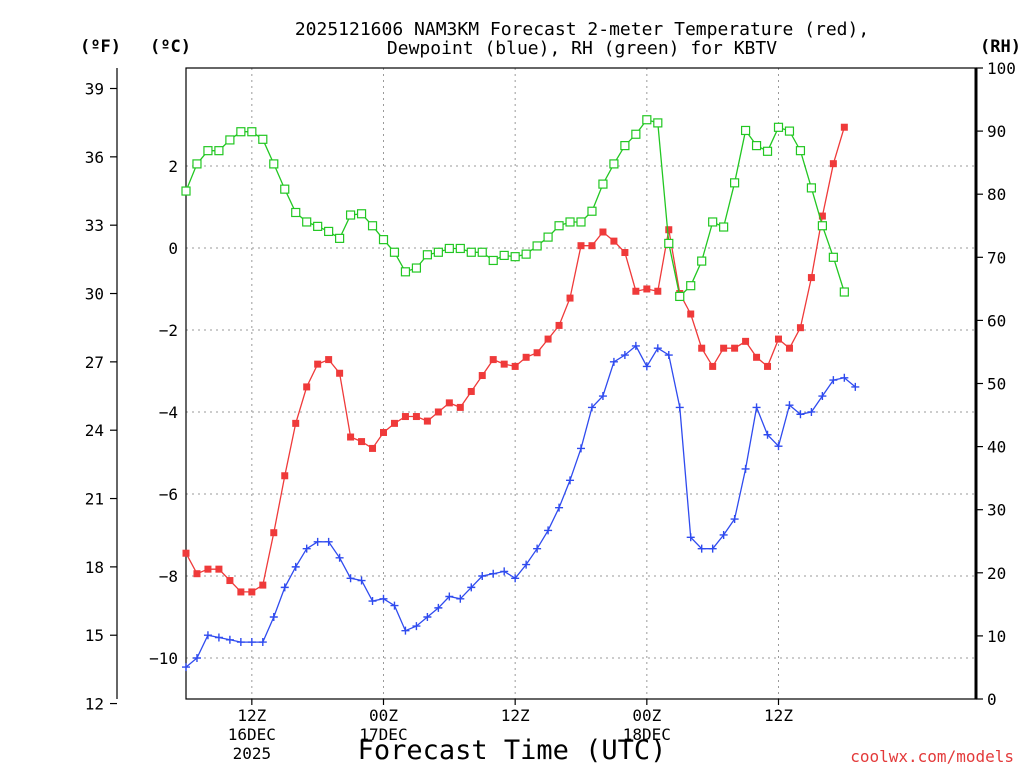 This screenshot has width=1024, height=768. I want to click on rh-tick-label: 50, so click(996, 384).